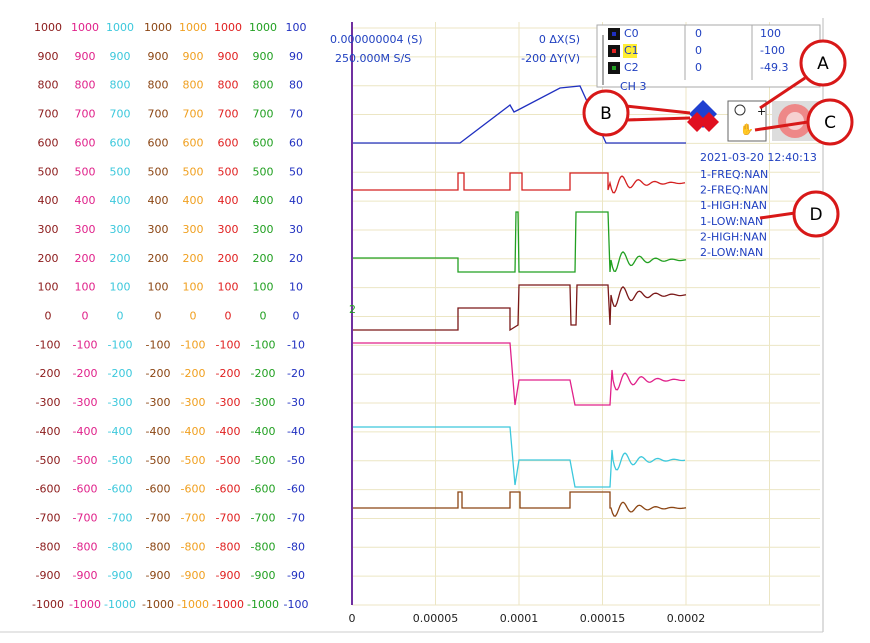 The image size is (870, 643). What do you see at coordinates (703, 116) in the screenshot?
I see `center-tool` at bounding box center [703, 116].